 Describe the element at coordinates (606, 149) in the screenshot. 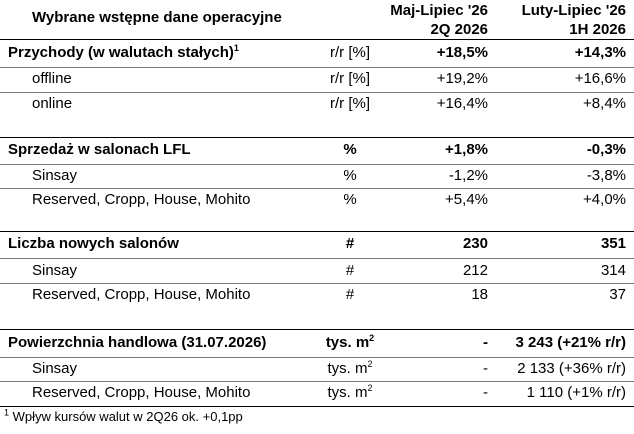

I see `row-value-1h: -0,3%` at that location.